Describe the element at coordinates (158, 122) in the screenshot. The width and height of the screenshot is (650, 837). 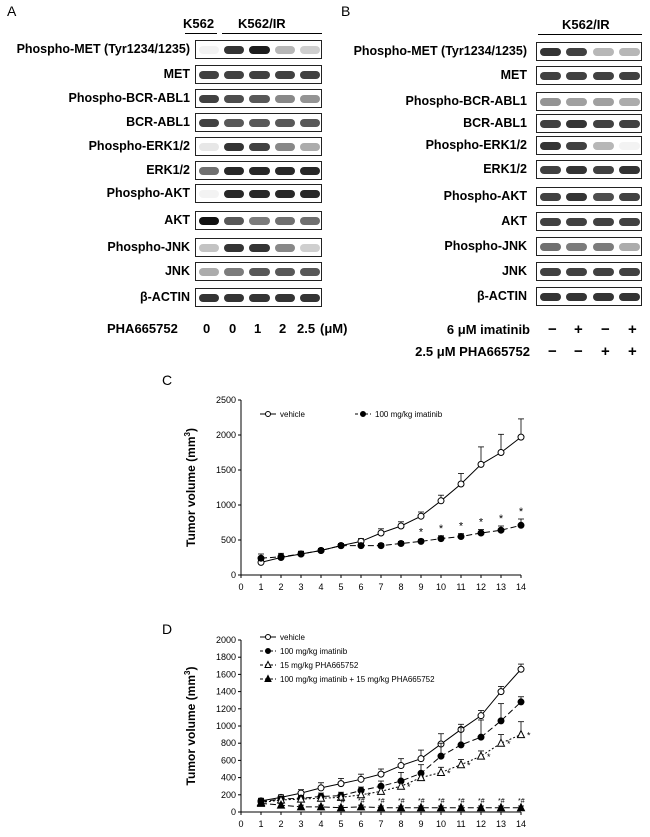
I see `a-label-bcr-abl1: BCR-ABL1` at that location.